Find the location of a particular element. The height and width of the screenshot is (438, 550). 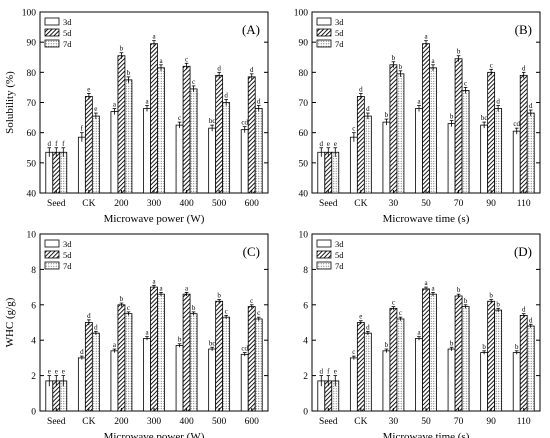

x-axis-label: Microwave power (W) is located at coordinates (154, 434).